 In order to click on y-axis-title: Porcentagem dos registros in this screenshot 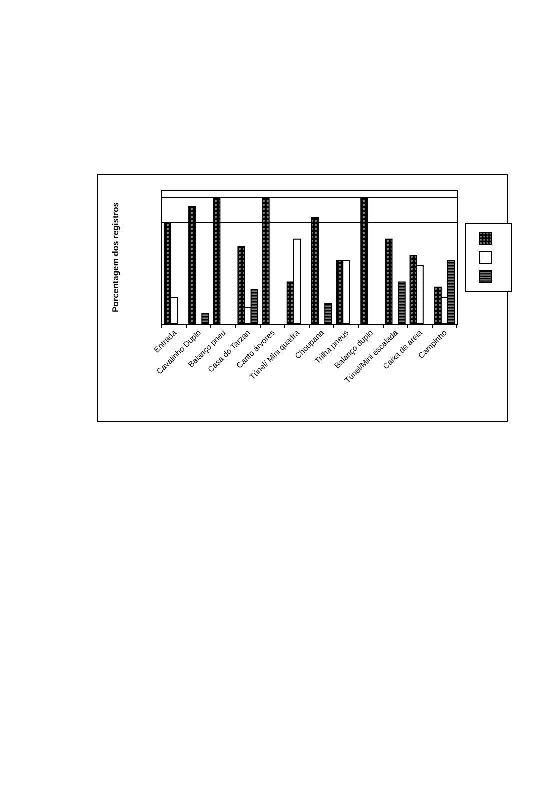, I will do `click(115, 257)`.